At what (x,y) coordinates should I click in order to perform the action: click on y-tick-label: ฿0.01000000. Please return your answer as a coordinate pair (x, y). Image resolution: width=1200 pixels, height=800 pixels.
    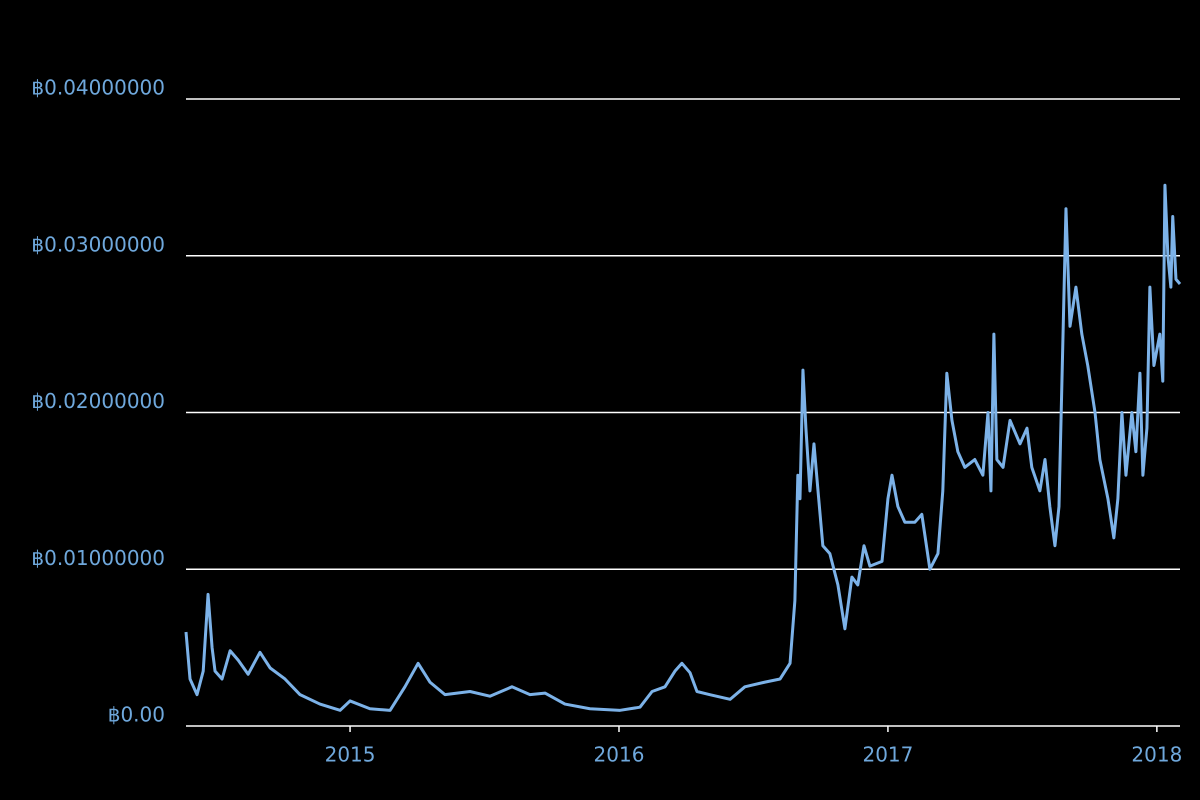
    Looking at the image, I should click on (98, 558).